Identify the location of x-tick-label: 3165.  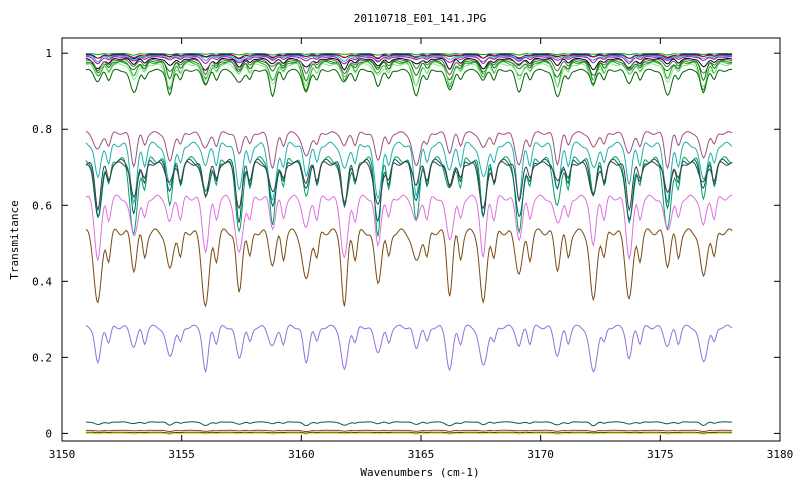
(421, 454).